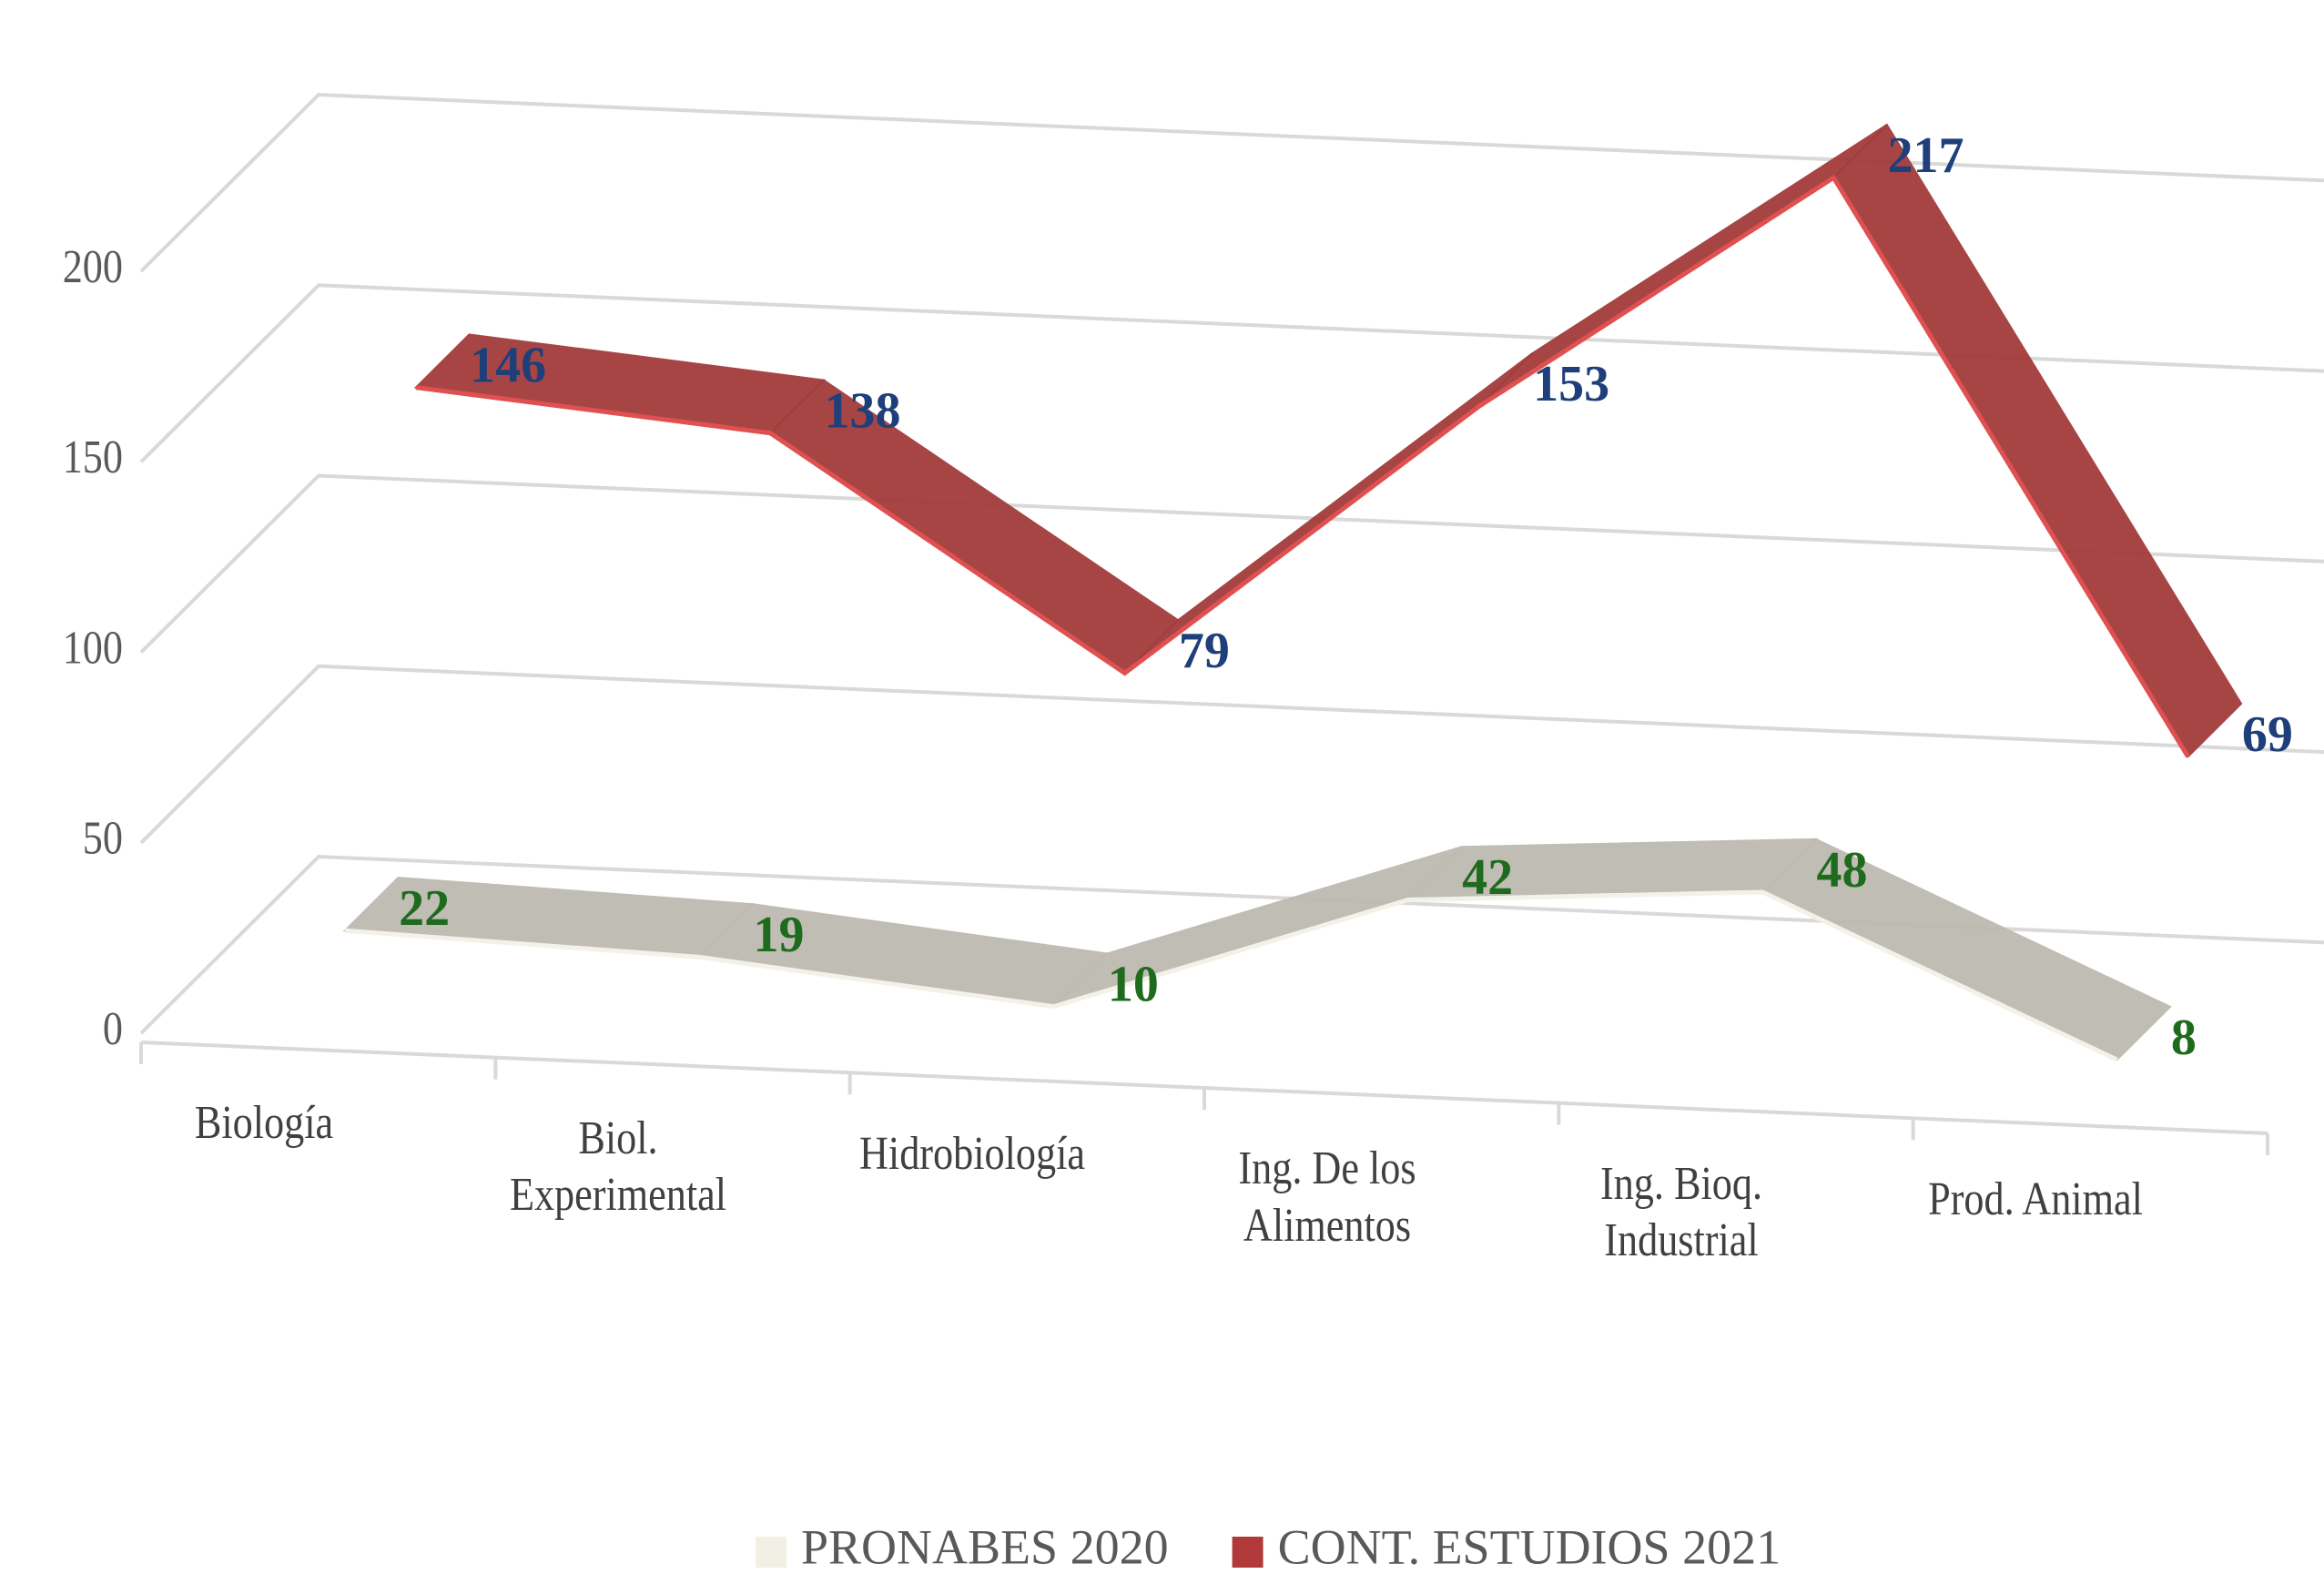 The image size is (2324, 1584). Describe the element at coordinates (93, 267) in the screenshot. I see `y-tick-label: 200` at that location.